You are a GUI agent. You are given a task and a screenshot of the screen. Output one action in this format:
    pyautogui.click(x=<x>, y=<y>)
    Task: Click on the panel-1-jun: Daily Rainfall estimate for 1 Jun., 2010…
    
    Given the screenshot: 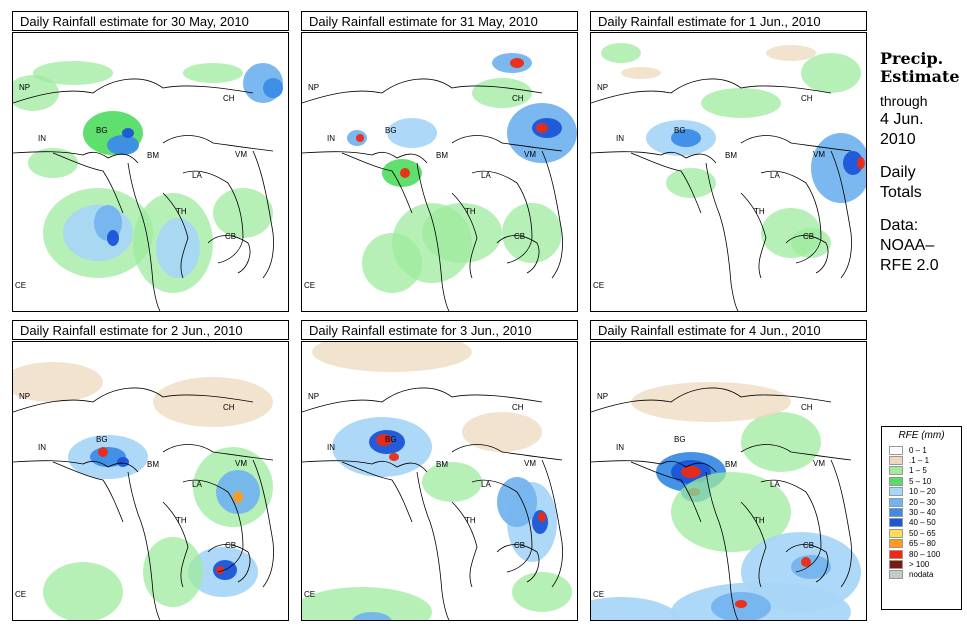 What is the action you would take?
    pyautogui.click(x=728, y=161)
    